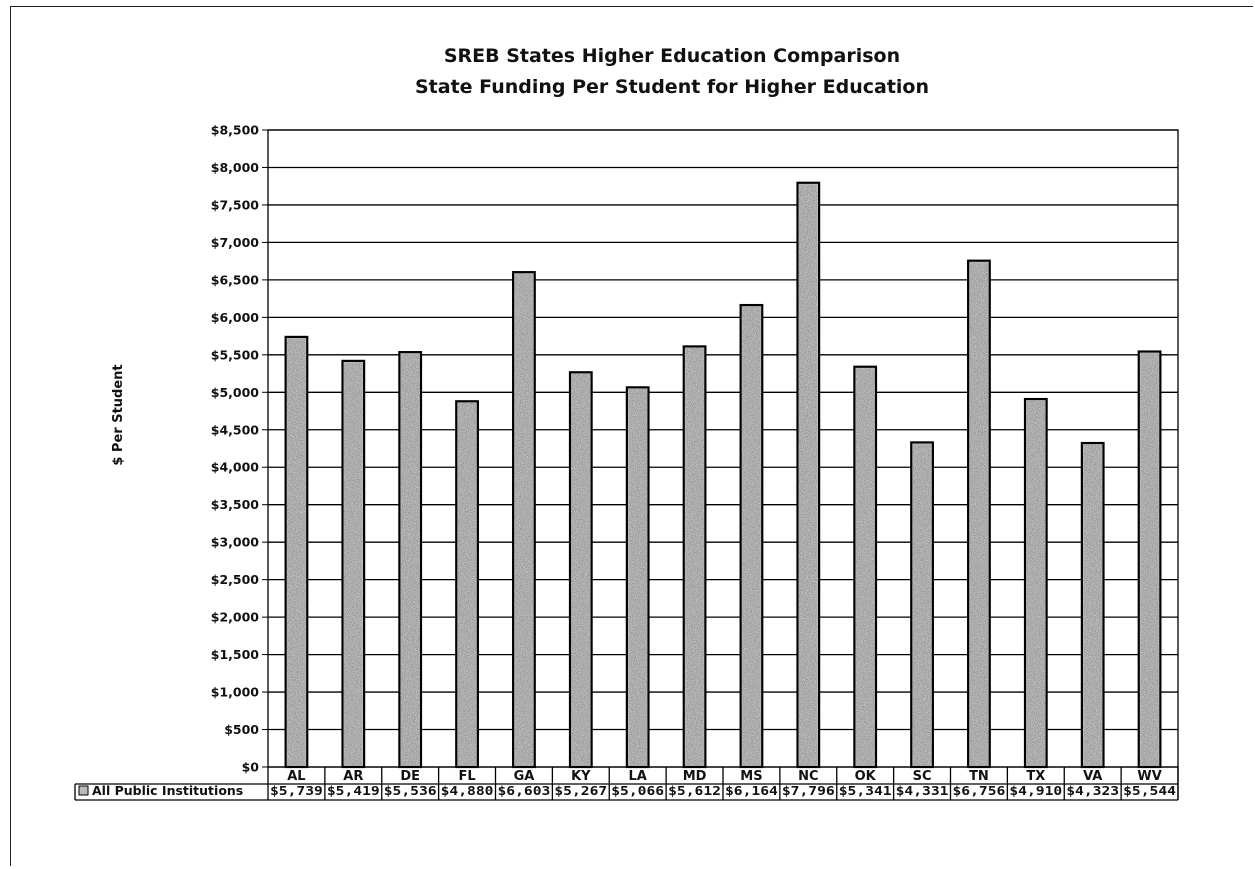  I want to click on bar-ky, so click(580, 570).